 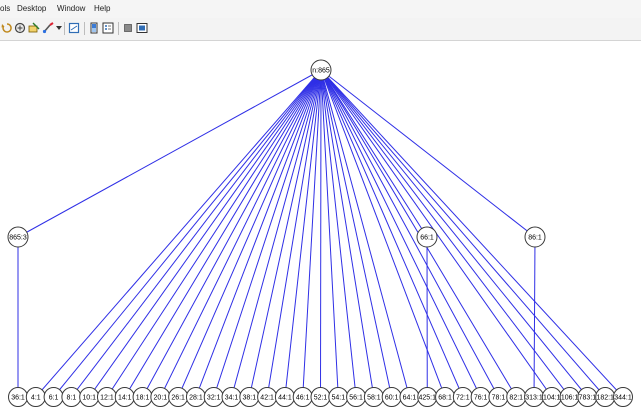 I want to click on leaf-node-label: 58:1, so click(x=374, y=398).